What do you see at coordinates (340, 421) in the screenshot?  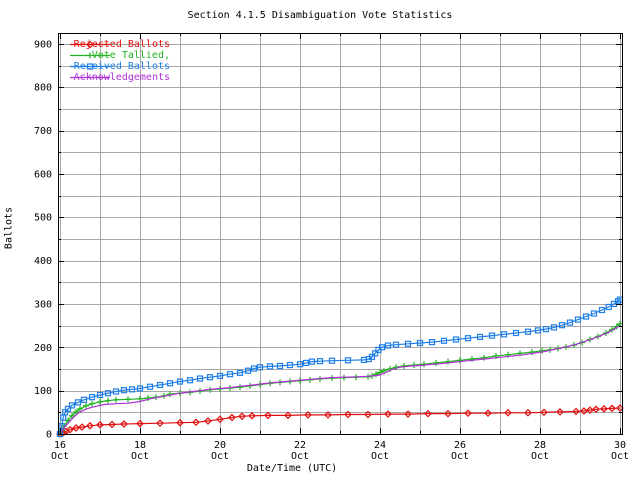 I see `series-rejected-ballots` at bounding box center [340, 421].